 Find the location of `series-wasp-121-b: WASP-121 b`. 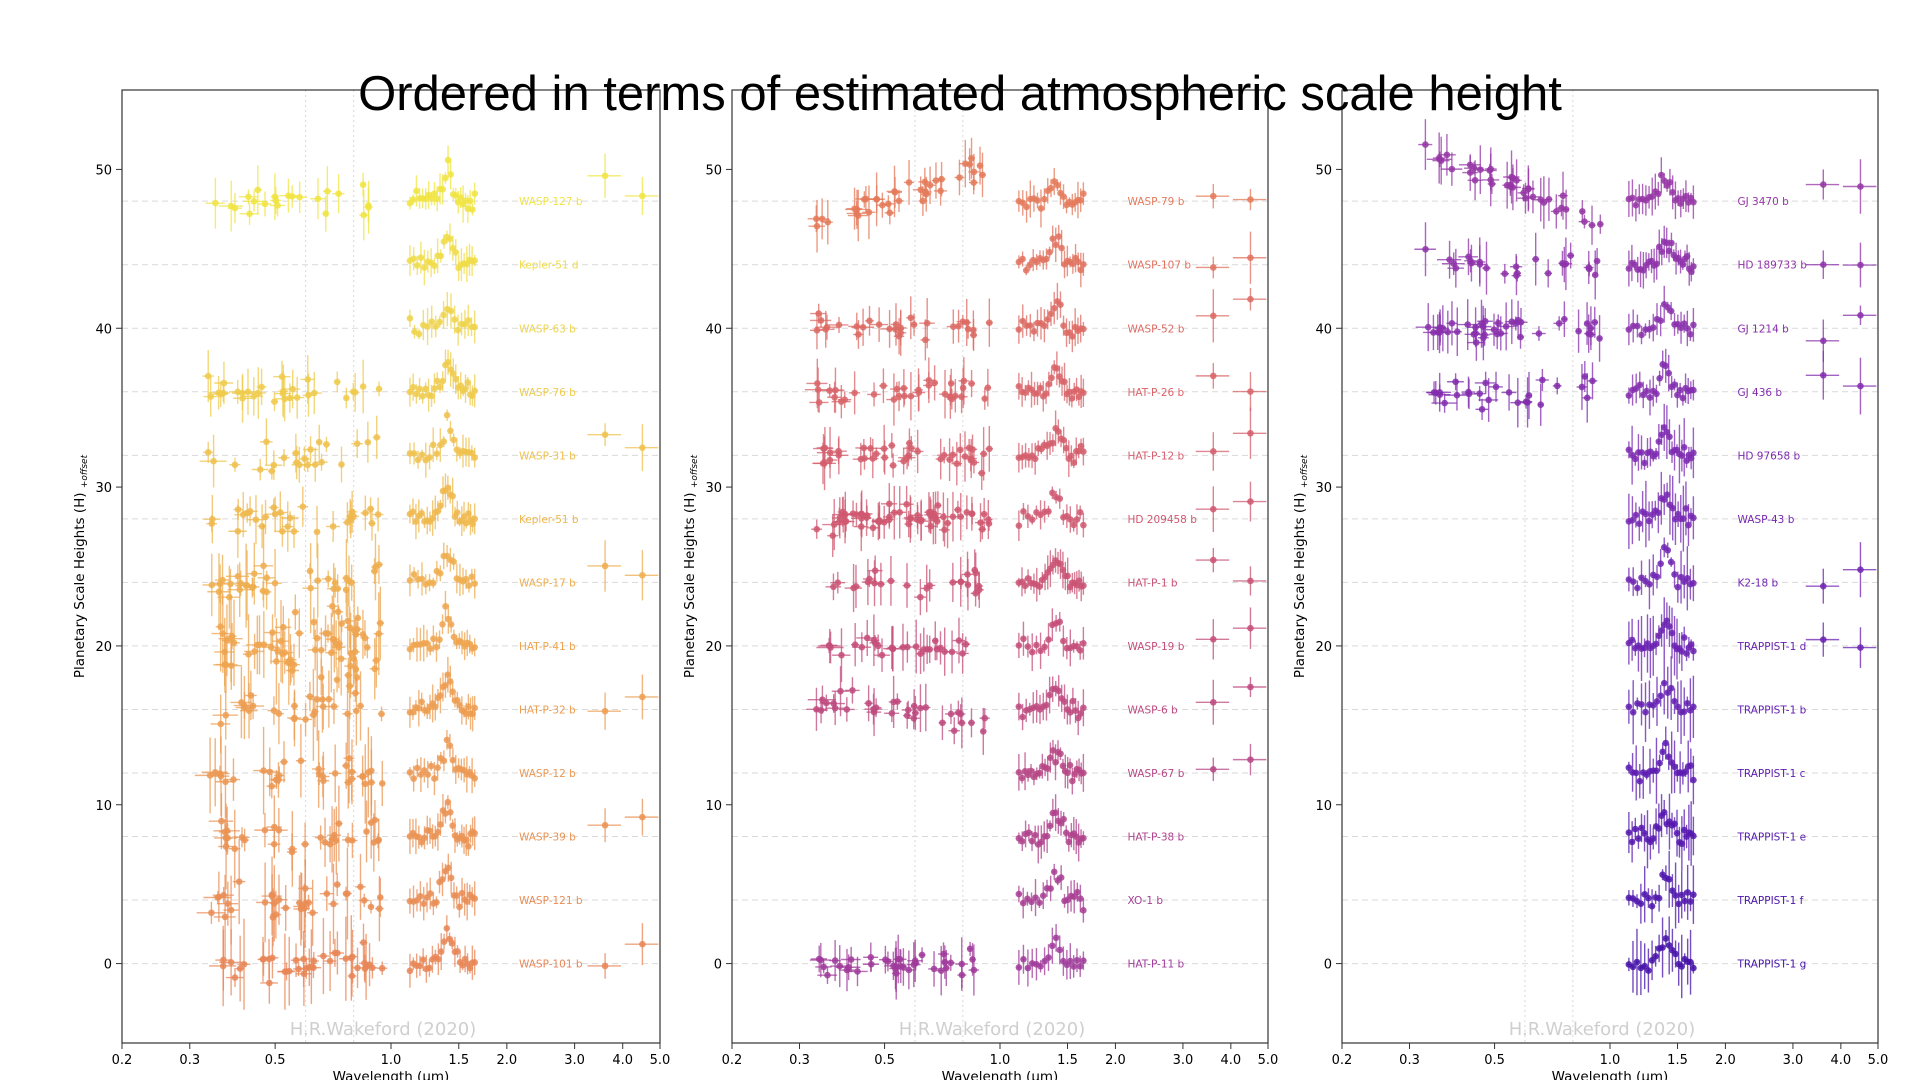

series-wasp-121-b: WASP-121 b is located at coordinates (389, 899).